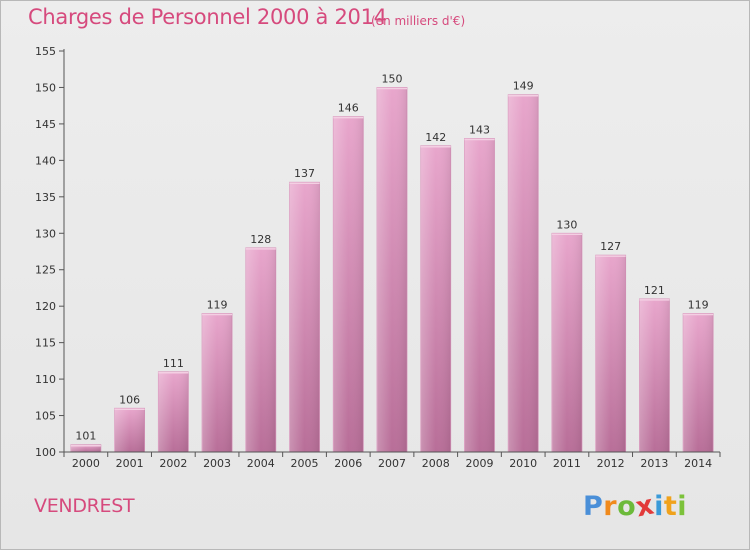  What do you see at coordinates (129, 399) in the screenshot?
I see `bar-value-label: 106` at bounding box center [129, 399].